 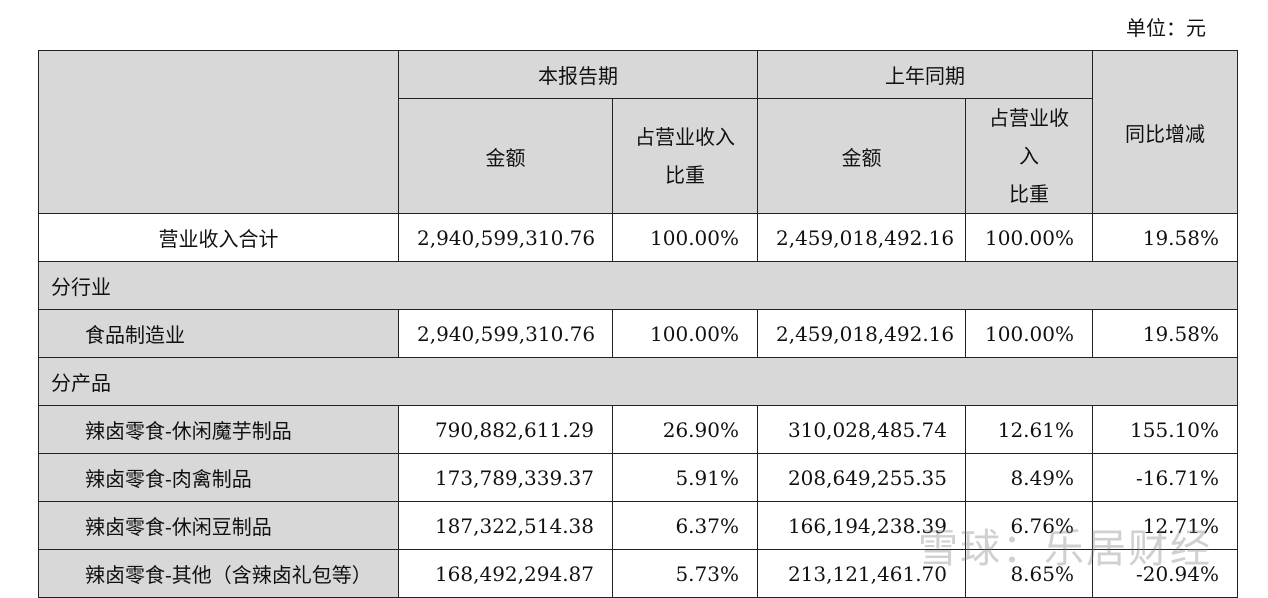 What do you see at coordinates (1165, 237) in the screenshot?
I see `total-row-yoy: 19.58%` at bounding box center [1165, 237].